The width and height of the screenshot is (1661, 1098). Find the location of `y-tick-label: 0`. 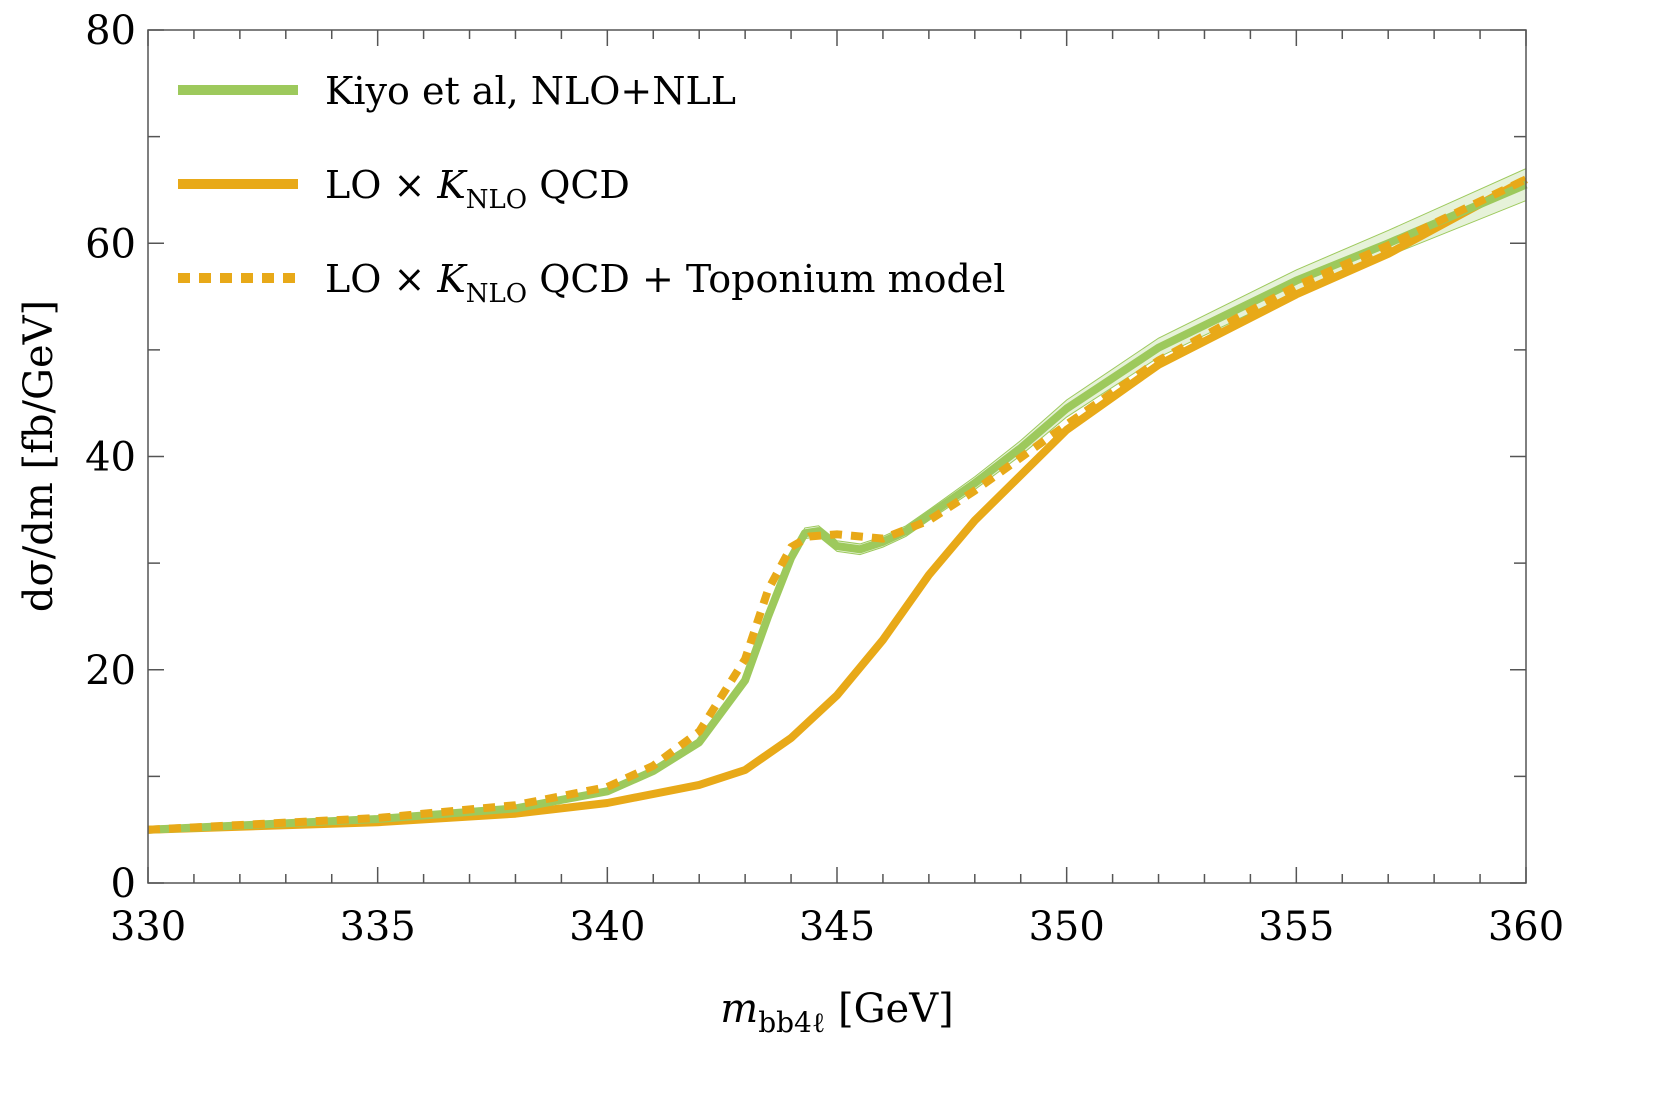

y-tick-label: 0 is located at coordinates (123, 884).